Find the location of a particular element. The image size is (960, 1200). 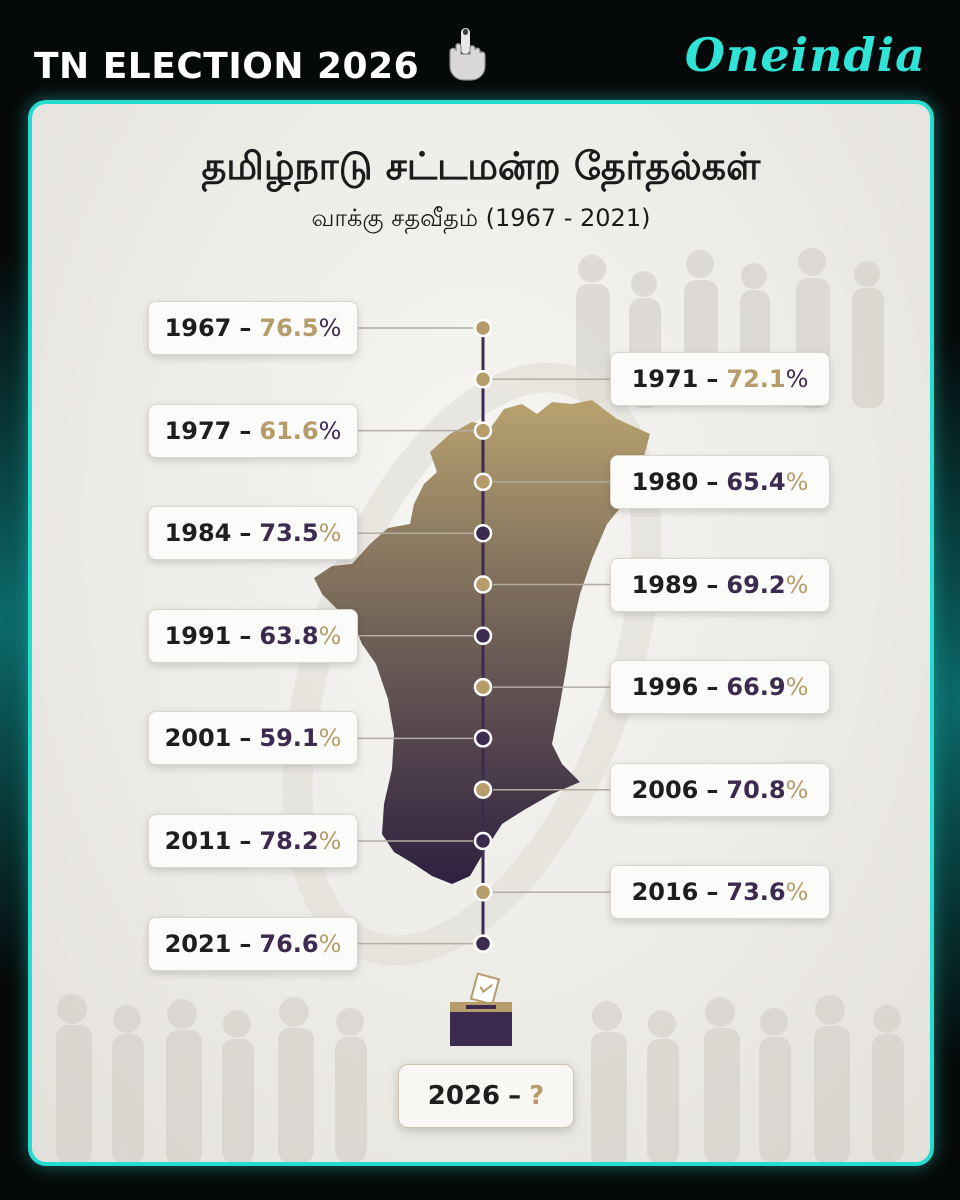

entry-percentage-value: 72.1 is located at coordinates (756, 379).